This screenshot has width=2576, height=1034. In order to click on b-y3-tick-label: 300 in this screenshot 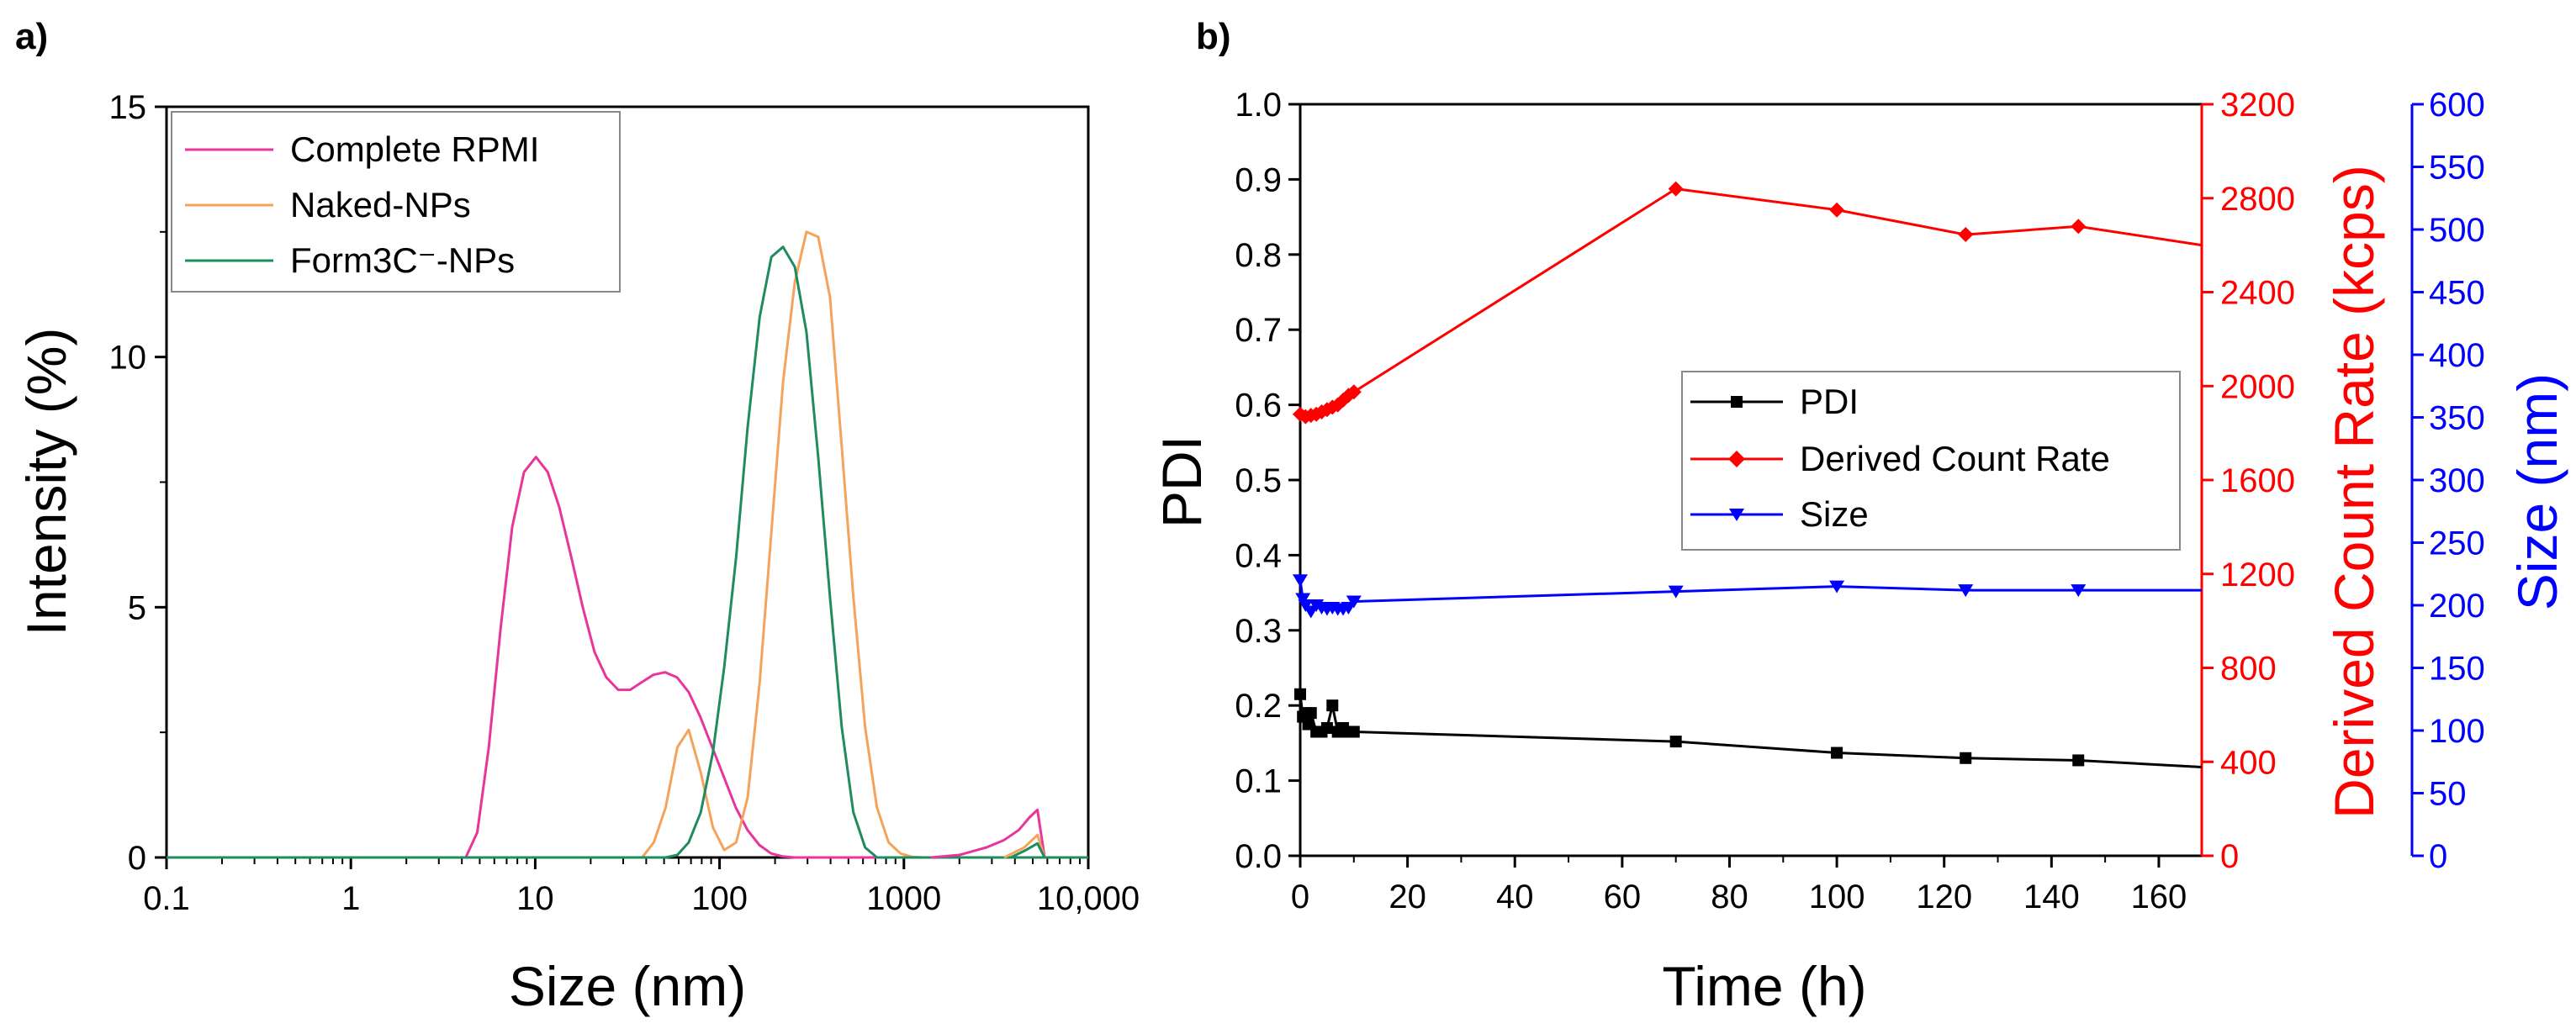, I will do `click(2457, 480)`.